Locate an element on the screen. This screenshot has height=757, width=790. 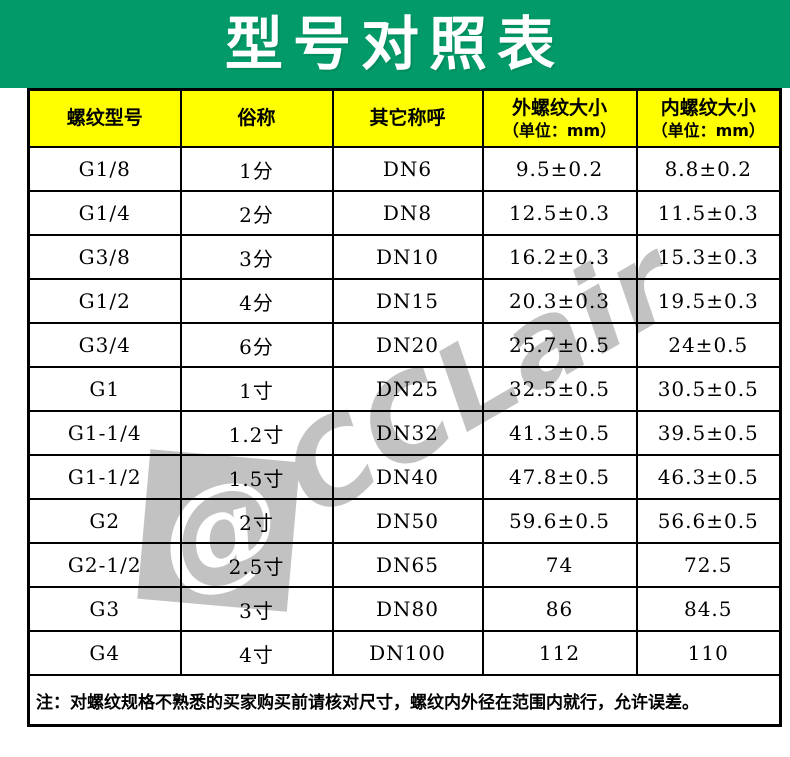
table-row: G1-1/2 1.5寸 DN40 47.8±0.5 46.3±0.5 is located at coordinates (404, 477).